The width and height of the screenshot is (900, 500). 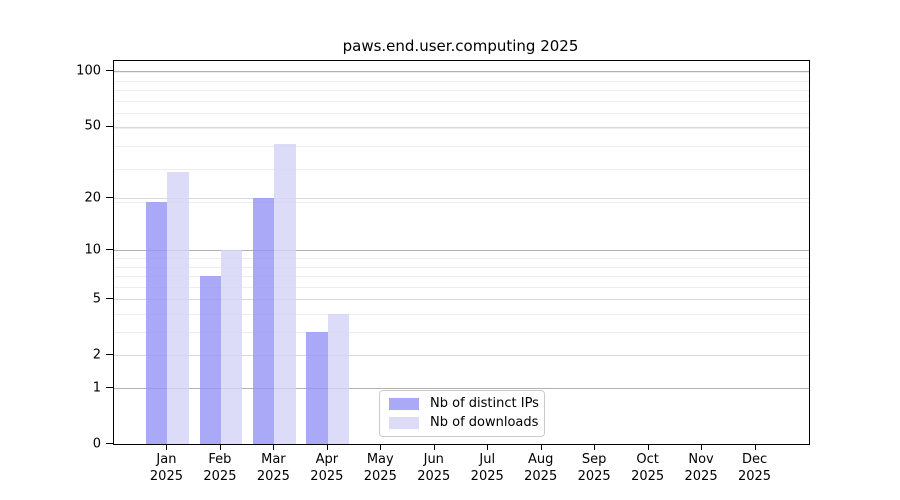 What do you see at coordinates (96, 299) in the screenshot?
I see `y-tick-label: 5` at bounding box center [96, 299].